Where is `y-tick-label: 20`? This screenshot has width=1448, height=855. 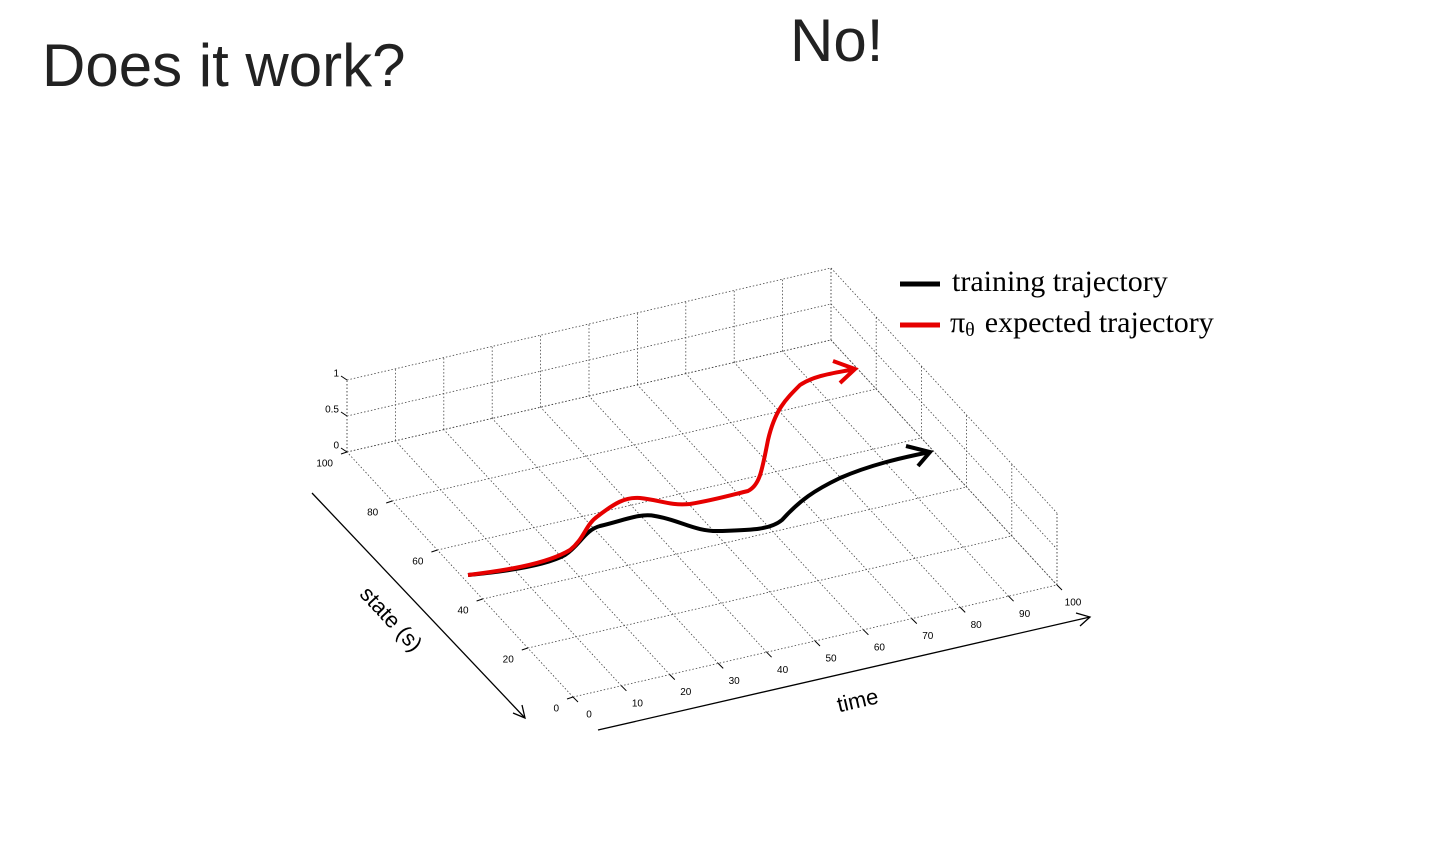
y-tick-label: 20 is located at coordinates (509, 660).